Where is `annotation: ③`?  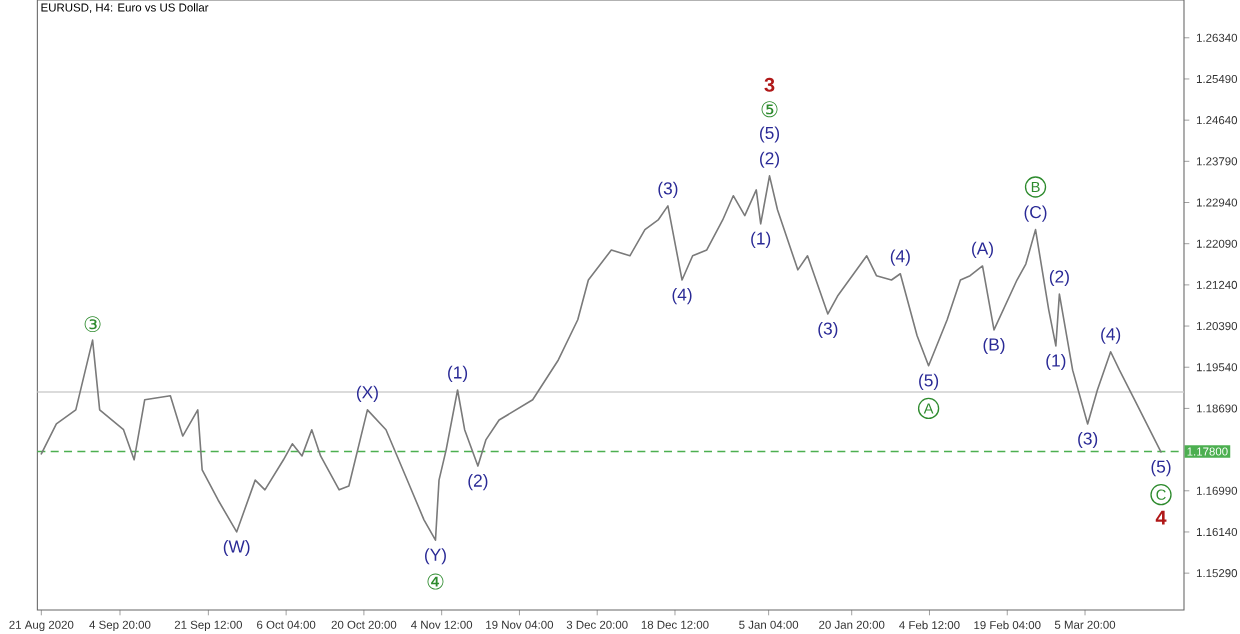 annotation: ③ is located at coordinates (92, 324).